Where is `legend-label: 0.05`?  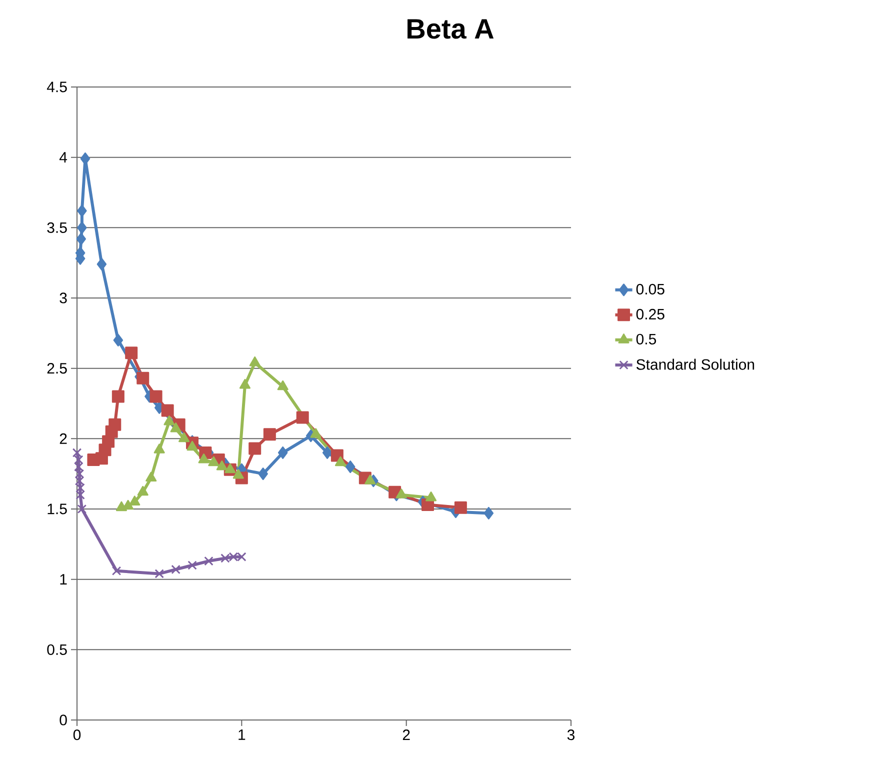
legend-label: 0.05 is located at coordinates (650, 289).